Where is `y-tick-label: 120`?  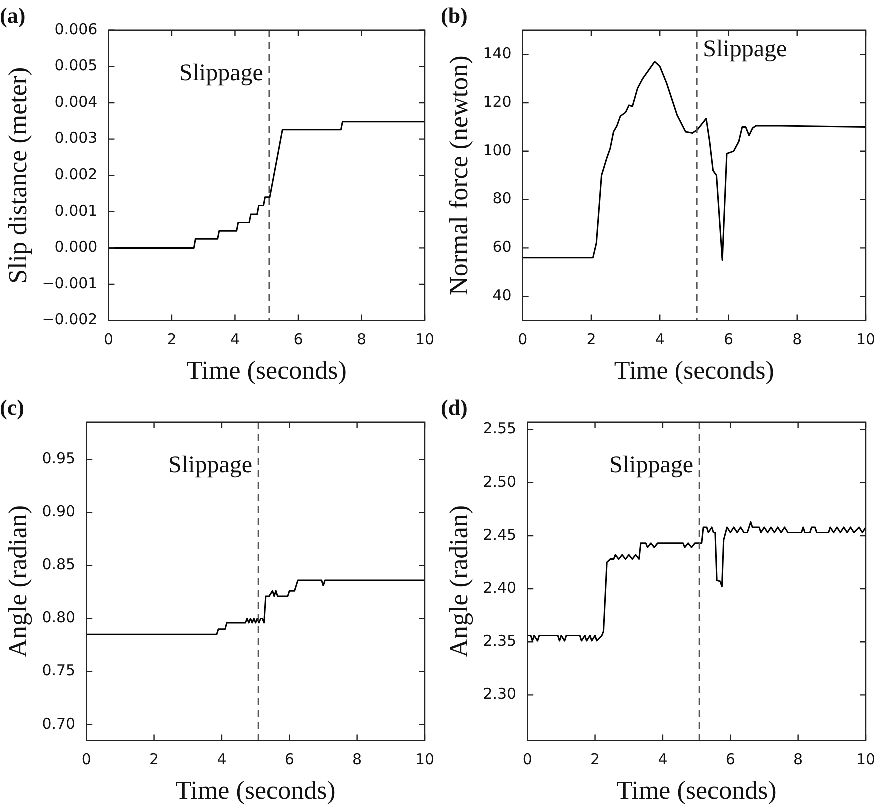
y-tick-label: 120 is located at coordinates (497, 101).